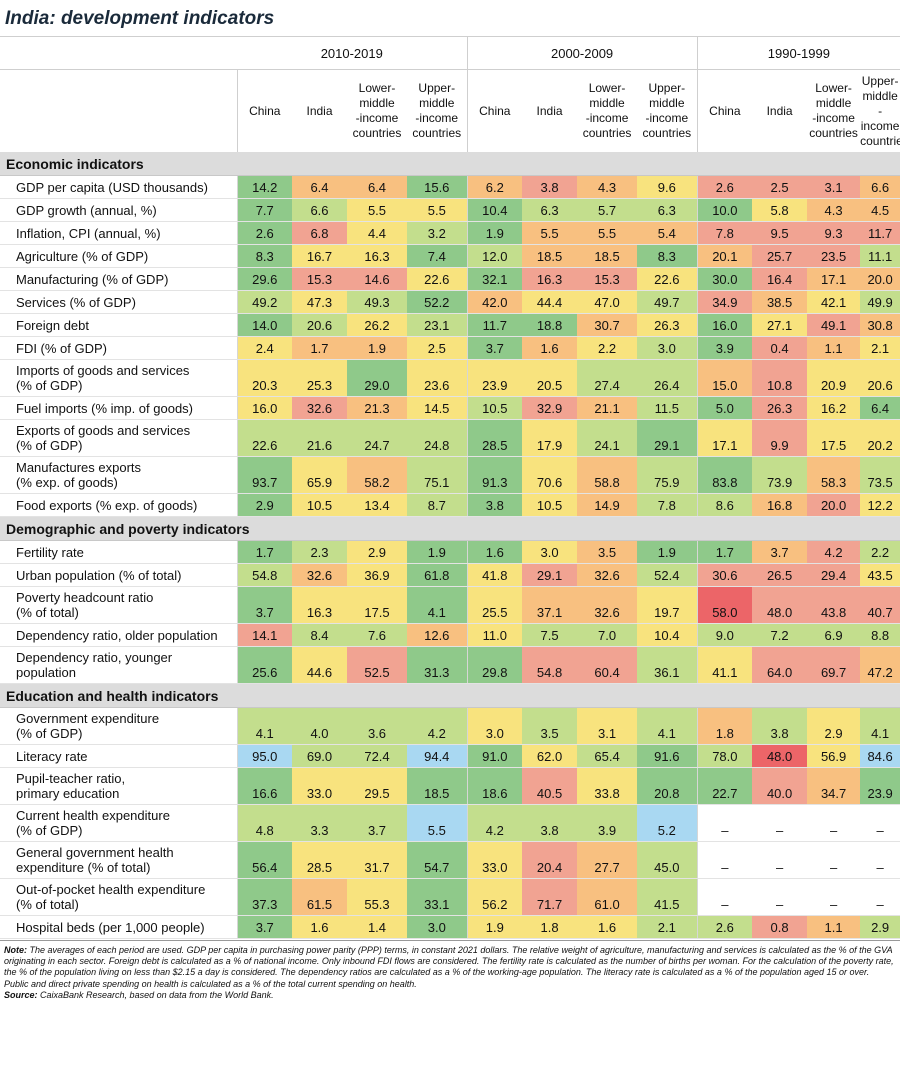 Image resolution: width=900 pixels, height=1065 pixels. I want to click on value-cell: 49.3, so click(377, 302).